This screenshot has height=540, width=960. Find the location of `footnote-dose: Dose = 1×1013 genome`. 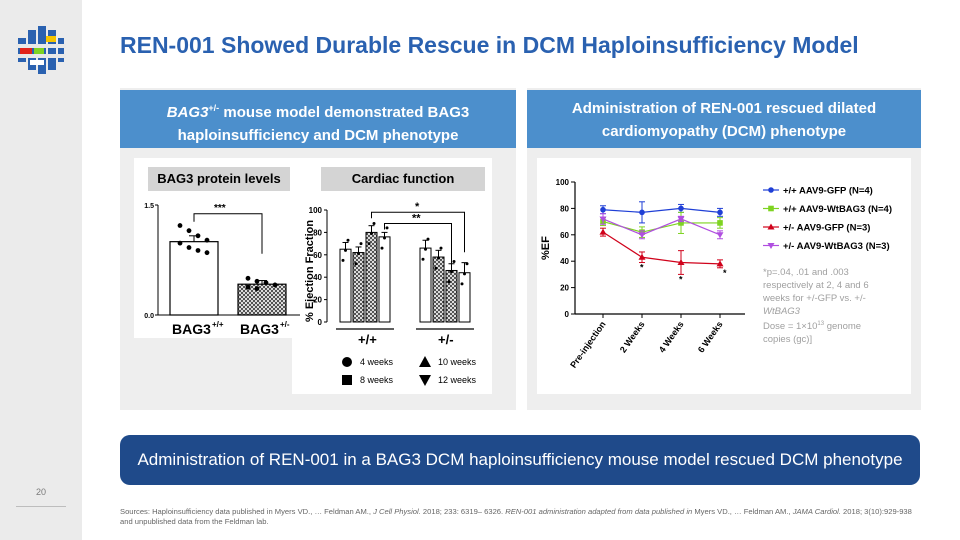

footnote-dose: Dose = 1×1013 genome is located at coordinates (828, 325).